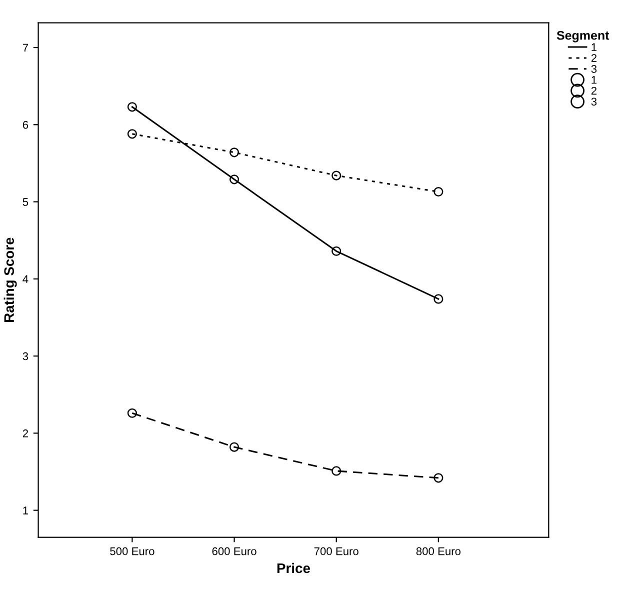 The height and width of the screenshot is (601, 638). What do you see at coordinates (593, 90) in the screenshot?
I see `legend-label: 2` at bounding box center [593, 90].